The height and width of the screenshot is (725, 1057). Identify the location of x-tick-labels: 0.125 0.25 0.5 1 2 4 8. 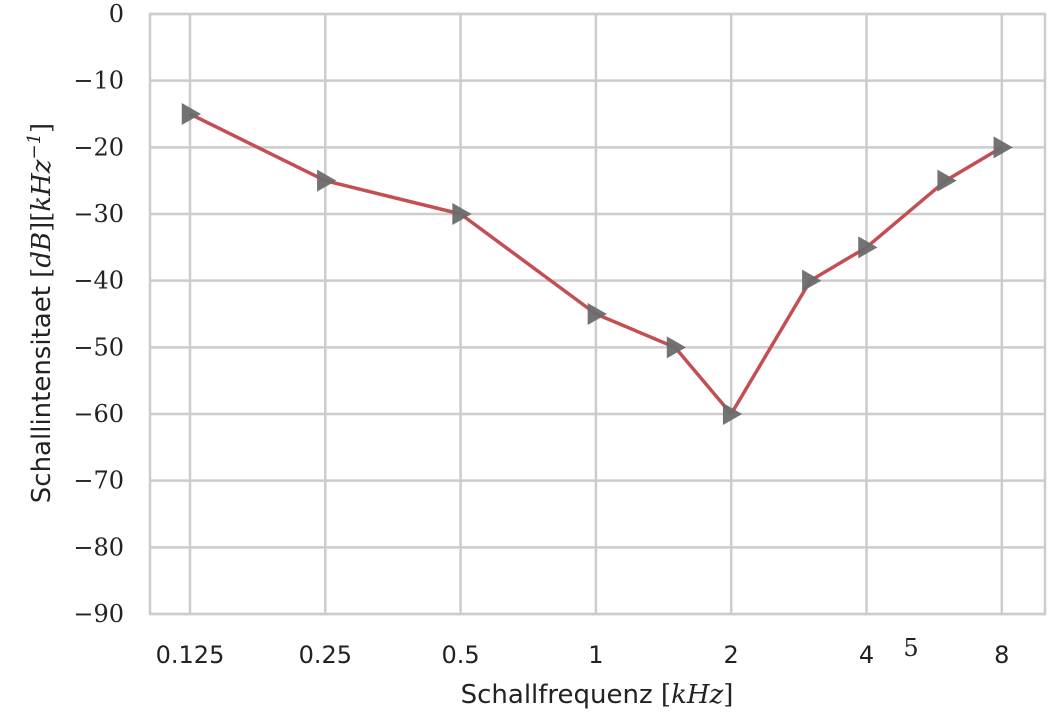
(583, 655).